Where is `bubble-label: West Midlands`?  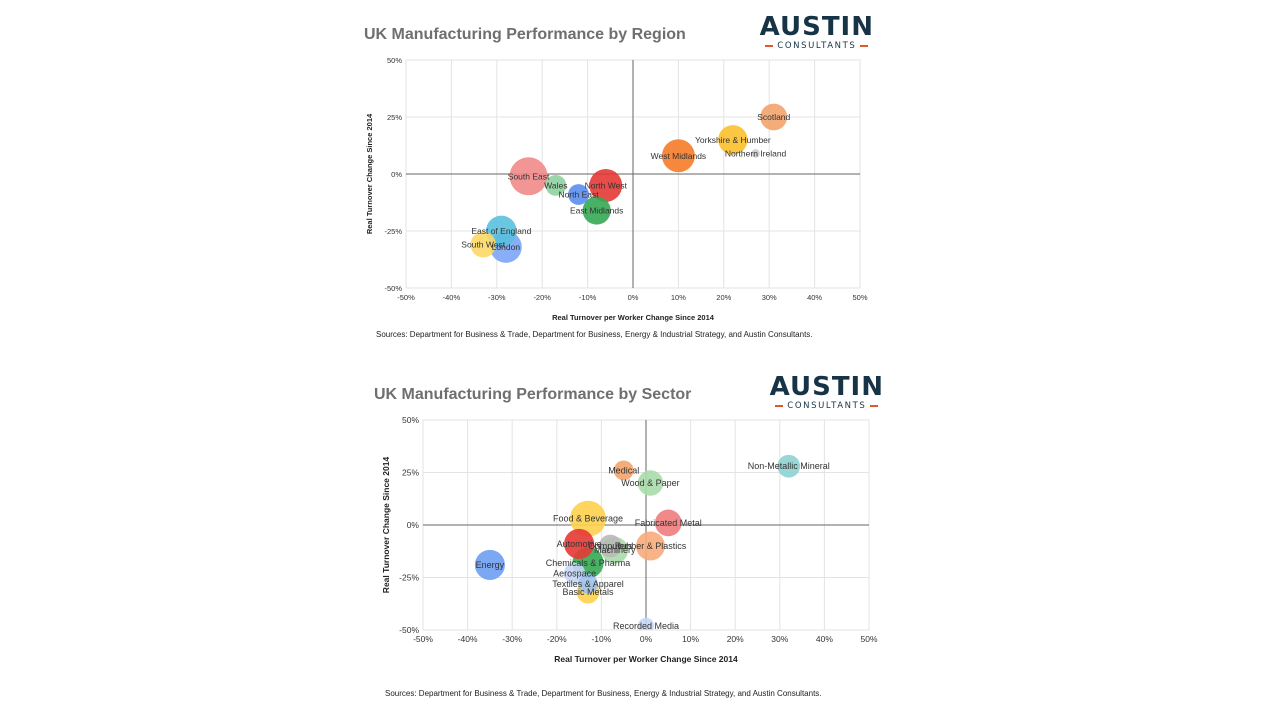 bubble-label: West Midlands is located at coordinates (679, 156).